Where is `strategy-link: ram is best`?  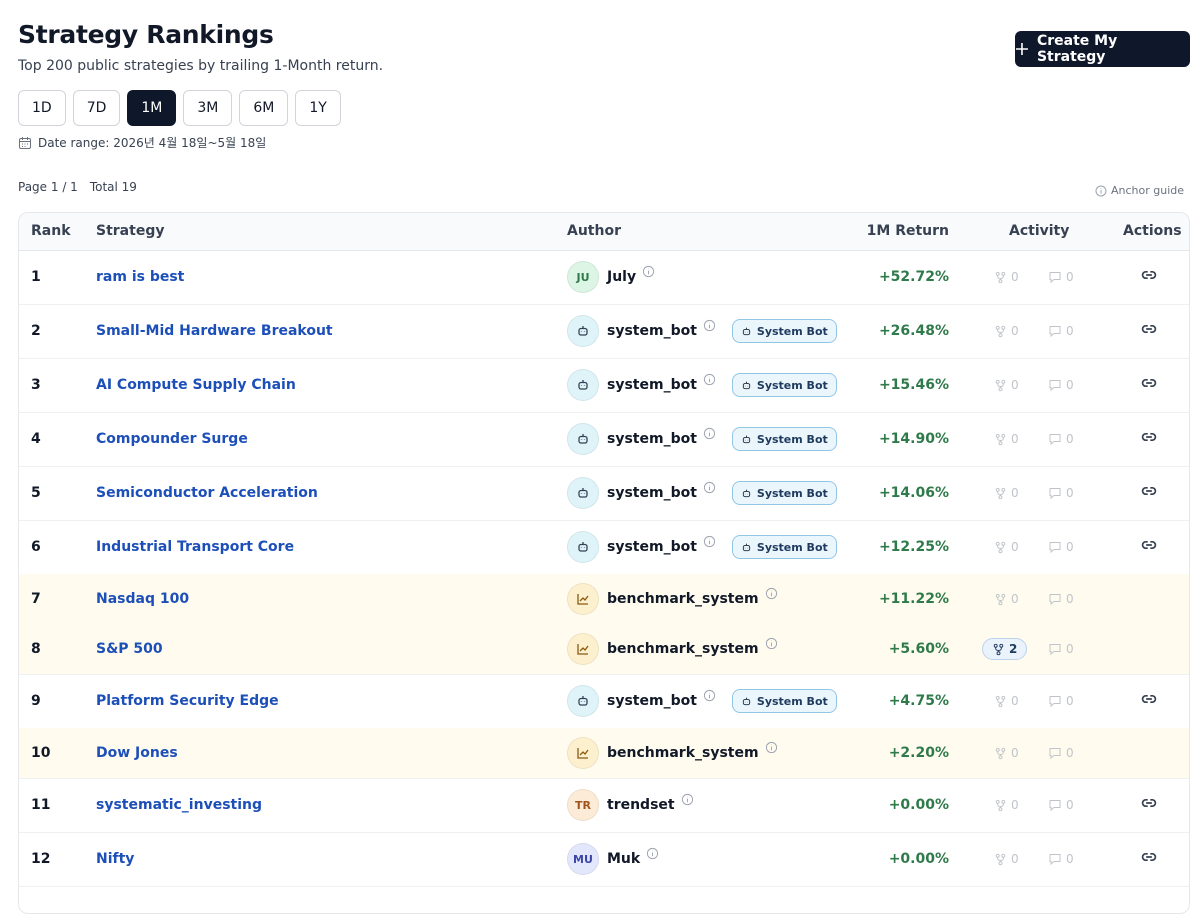 strategy-link: ram is best is located at coordinates (140, 277).